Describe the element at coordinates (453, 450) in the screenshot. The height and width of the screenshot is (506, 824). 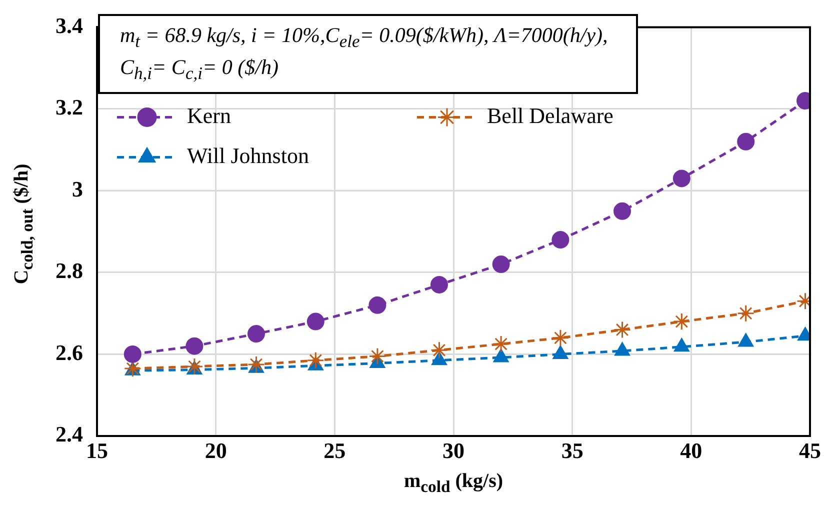
I see `x-tick-label: 30` at that location.